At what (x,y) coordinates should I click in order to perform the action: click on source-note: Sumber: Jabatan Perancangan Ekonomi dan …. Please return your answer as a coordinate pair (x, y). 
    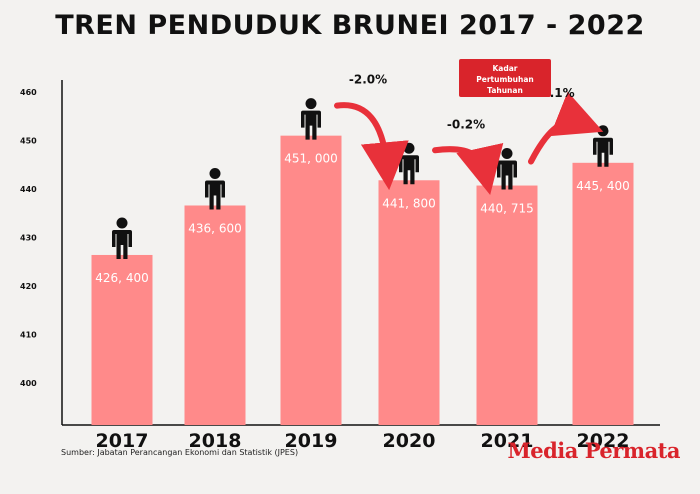
    Looking at the image, I should click on (180, 452).